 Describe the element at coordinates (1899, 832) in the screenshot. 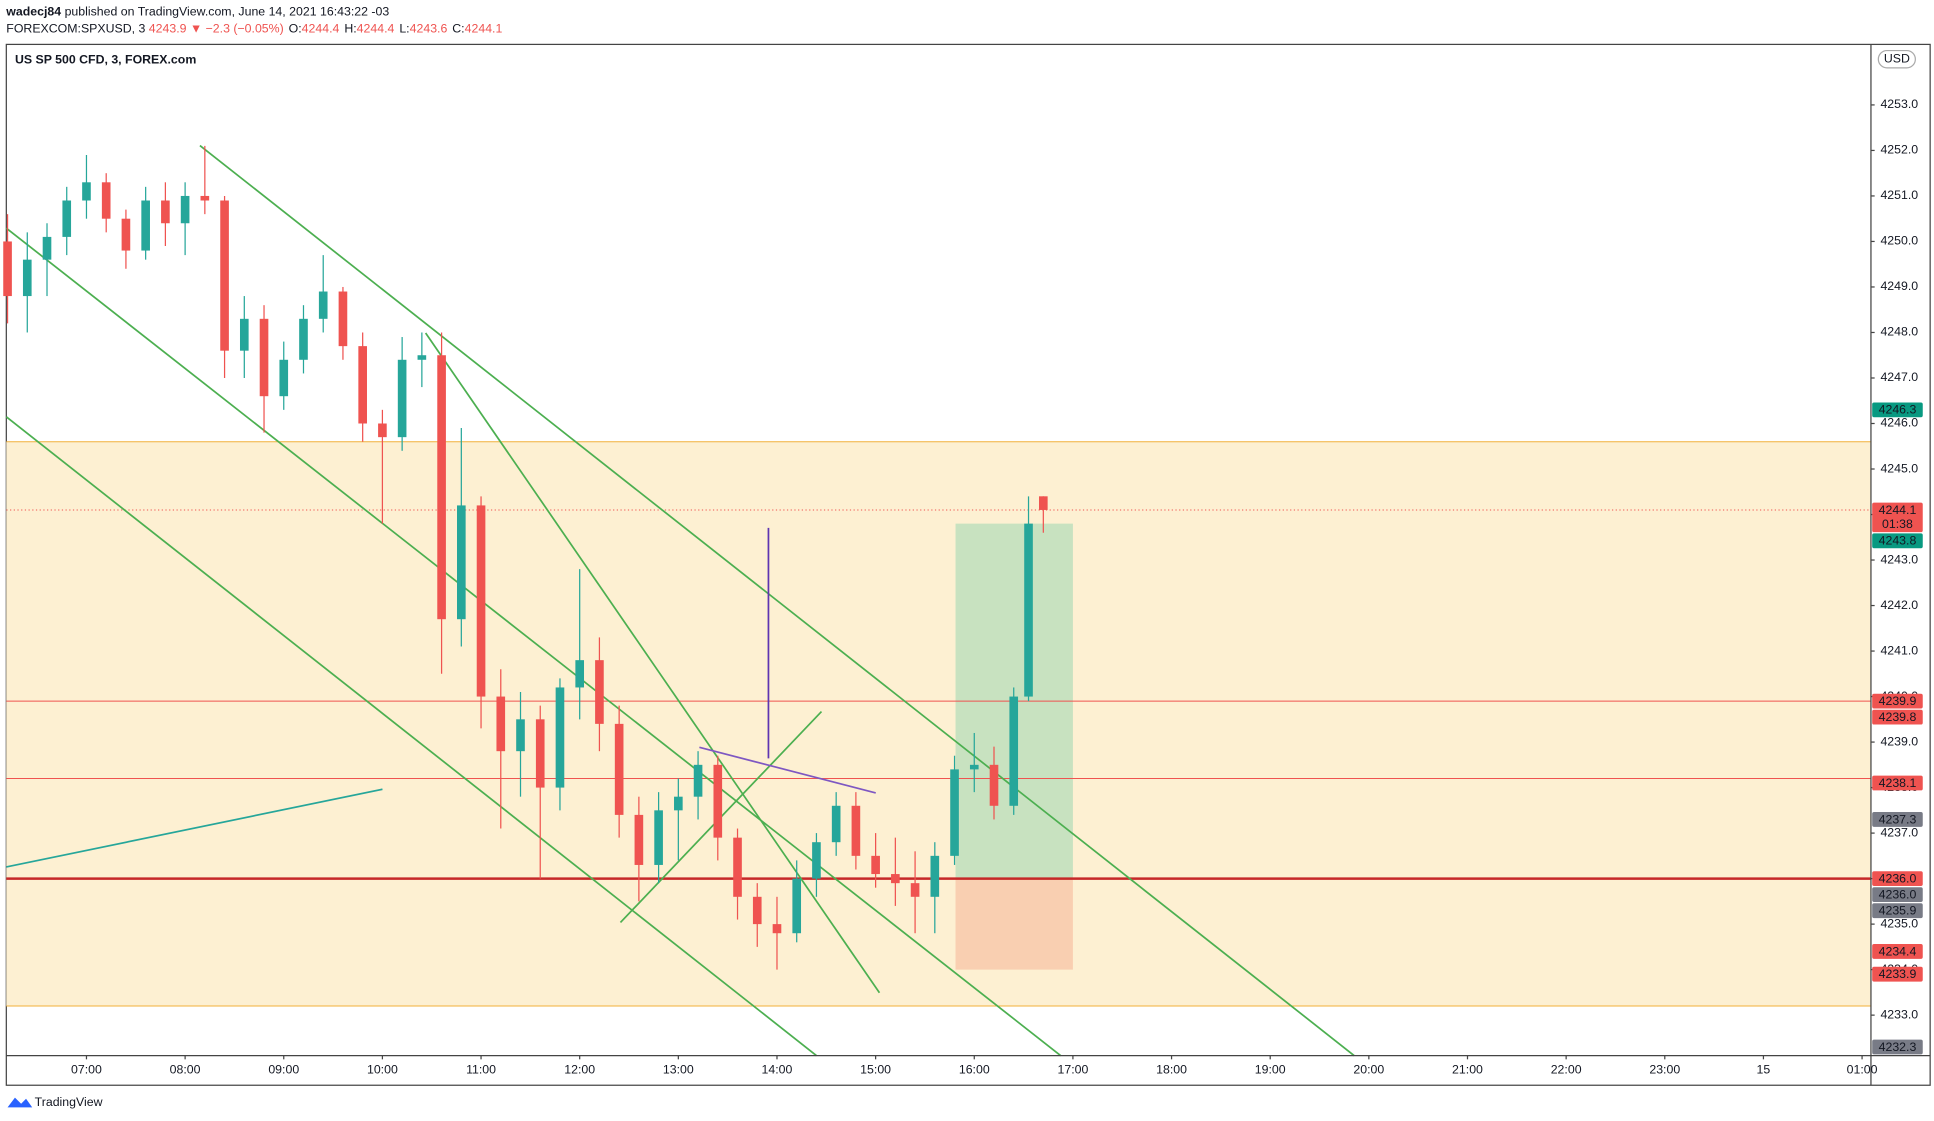

I see `y-tick-label: 4237.0` at that location.